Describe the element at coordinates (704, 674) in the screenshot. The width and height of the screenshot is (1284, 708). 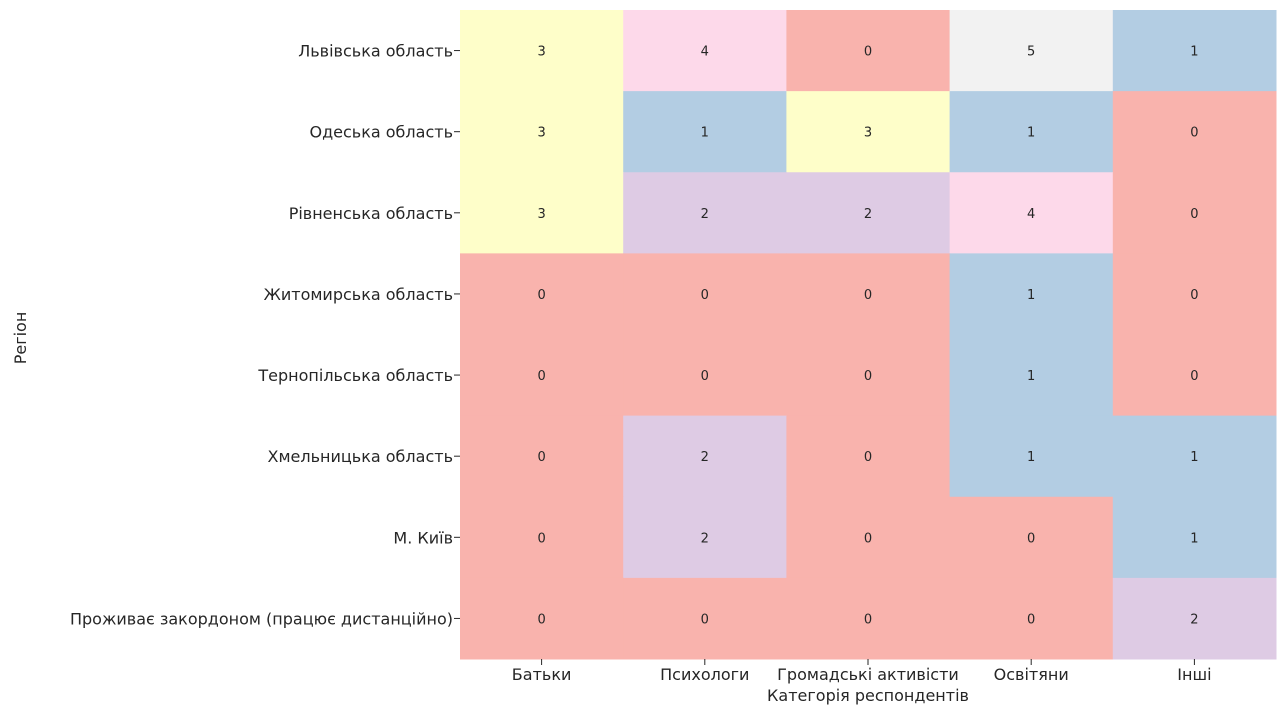
I see `x-tick-label: Психологи` at that location.